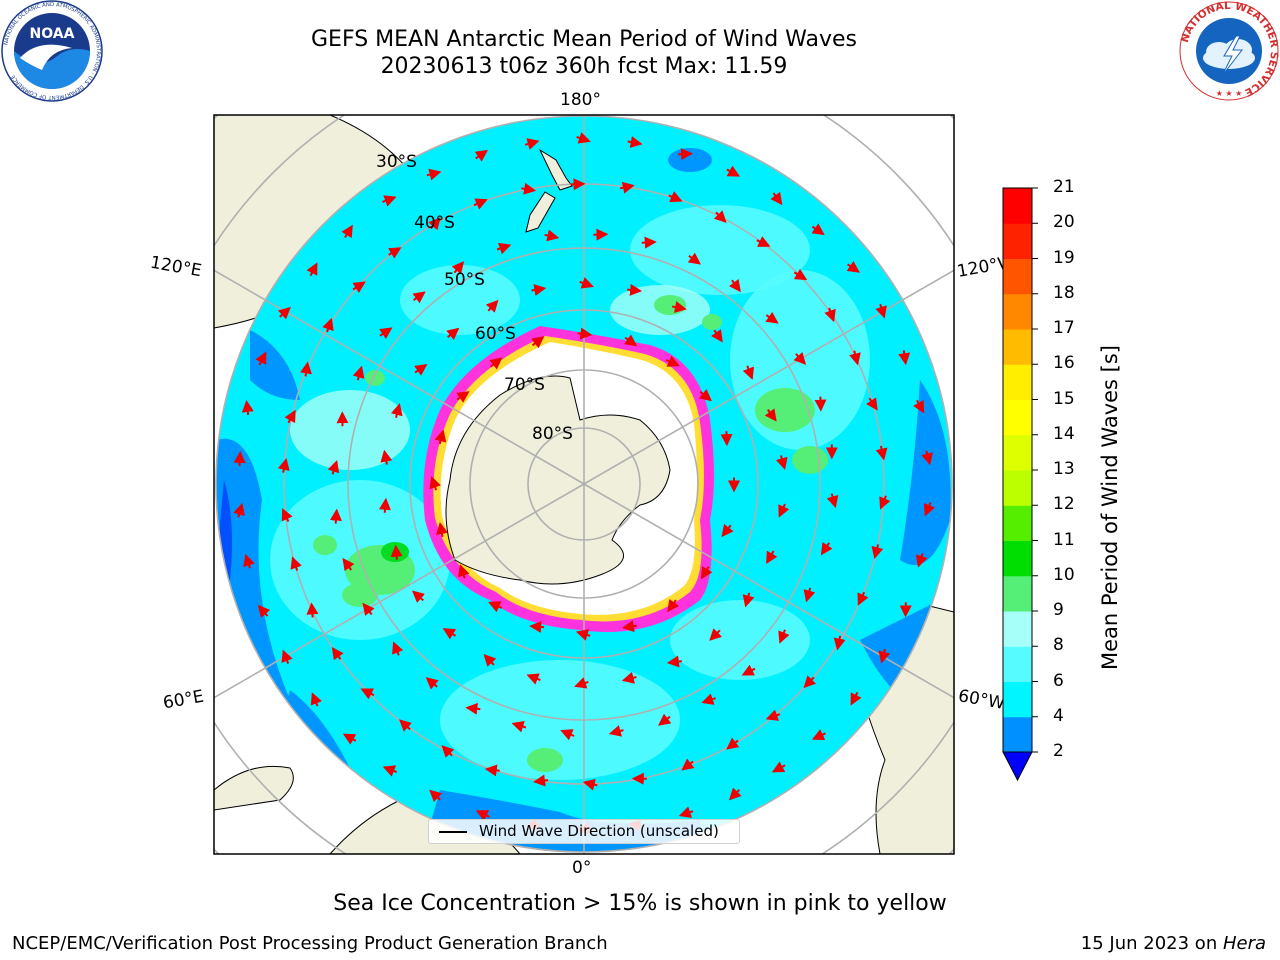 The height and width of the screenshot is (960, 1280). What do you see at coordinates (552, 434) in the screenshot?
I see `lat-label-80s: 80°S` at bounding box center [552, 434].